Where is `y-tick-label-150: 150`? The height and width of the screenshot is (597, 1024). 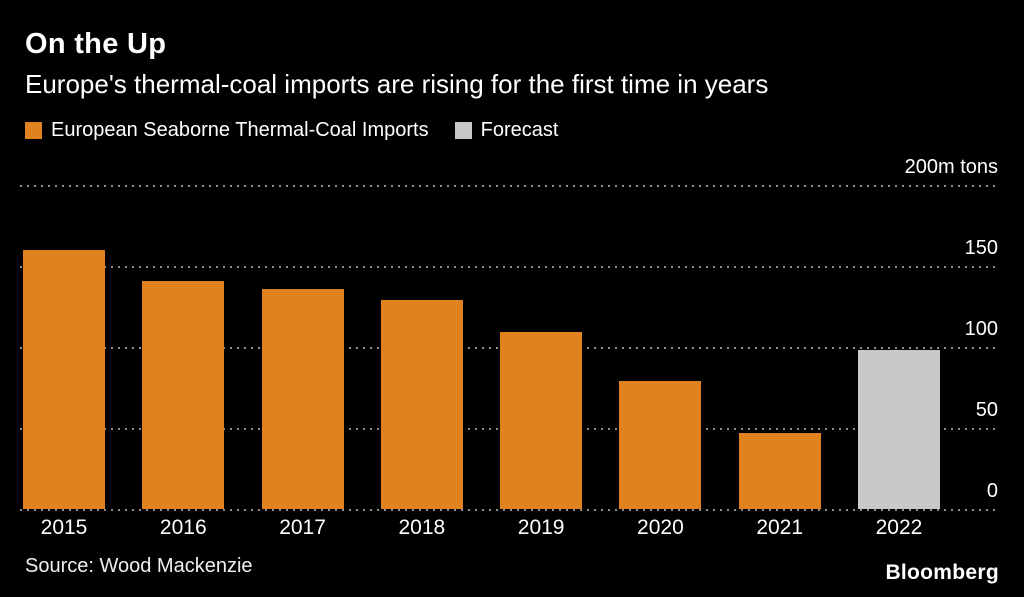
y-tick-label-150: 150 is located at coordinates (981, 248).